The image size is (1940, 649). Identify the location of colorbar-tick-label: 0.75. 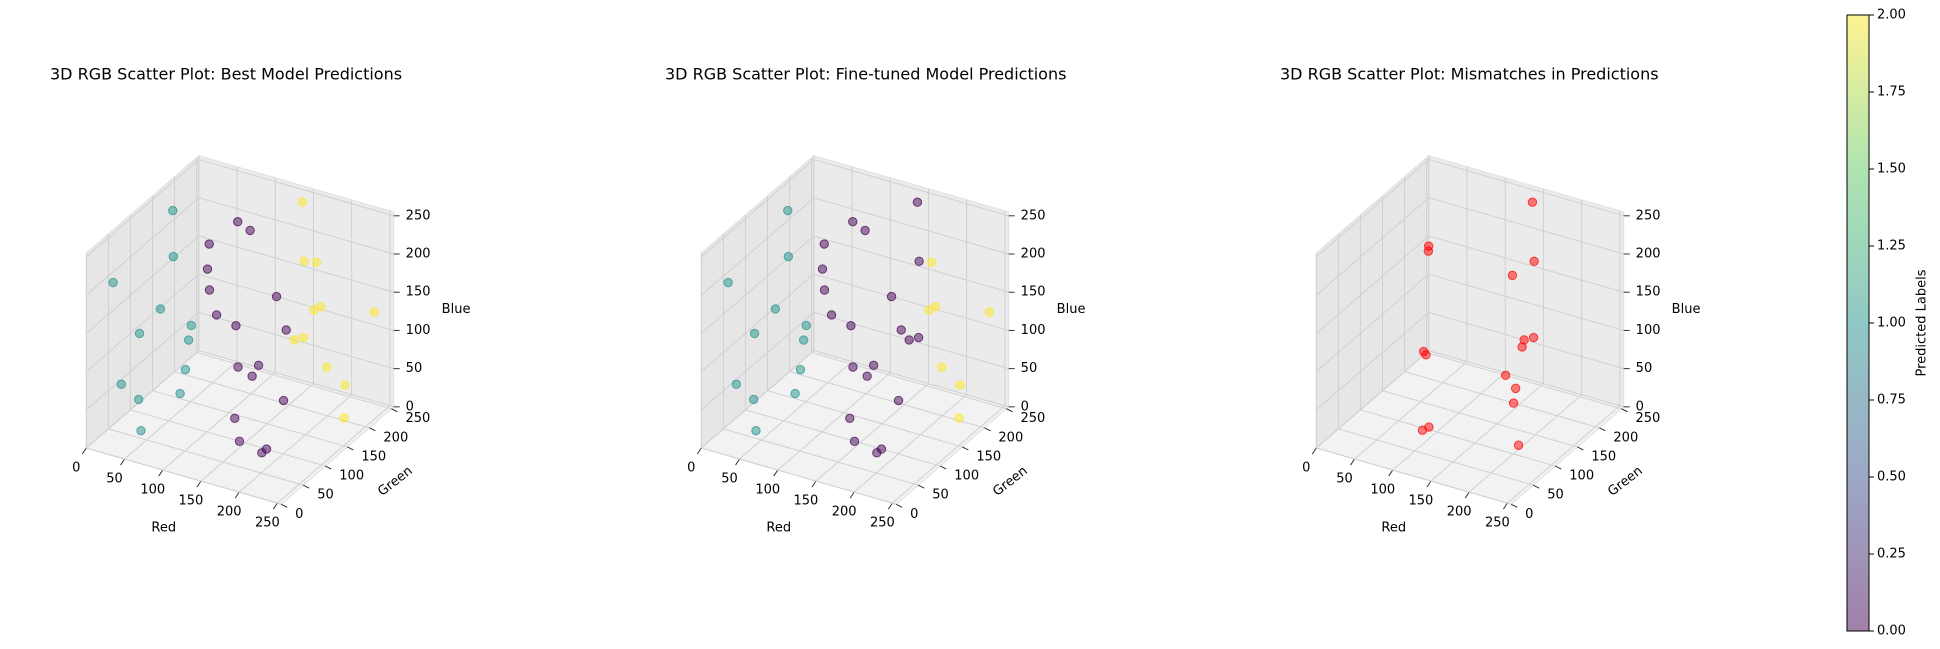
(1891, 400).